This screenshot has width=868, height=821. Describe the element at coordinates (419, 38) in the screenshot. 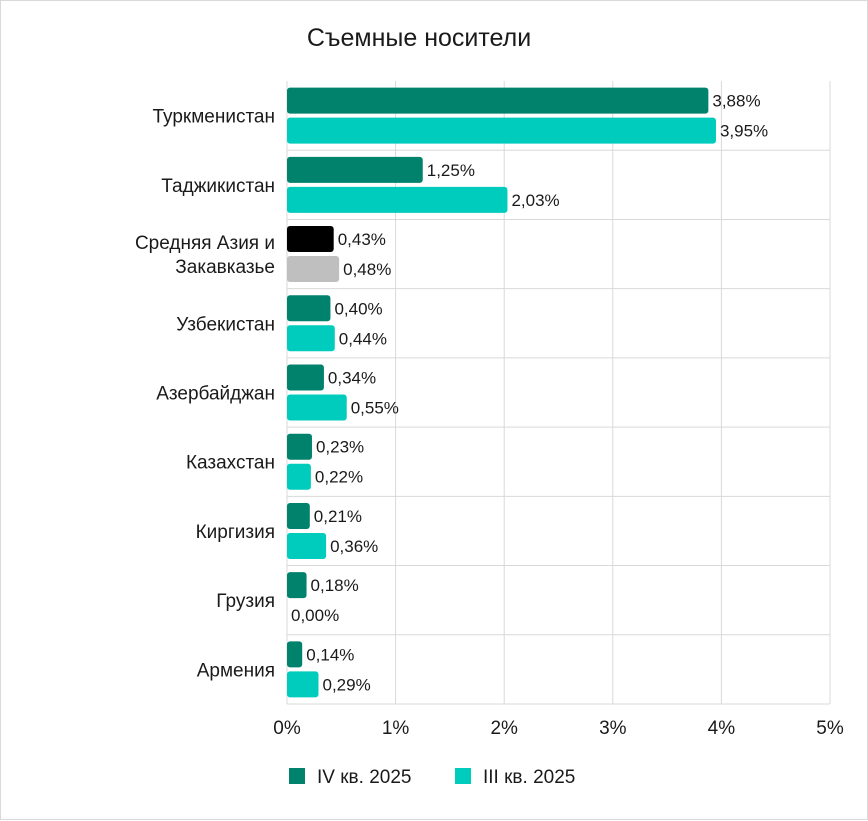

I see `chart-title: Съемные носители` at that location.